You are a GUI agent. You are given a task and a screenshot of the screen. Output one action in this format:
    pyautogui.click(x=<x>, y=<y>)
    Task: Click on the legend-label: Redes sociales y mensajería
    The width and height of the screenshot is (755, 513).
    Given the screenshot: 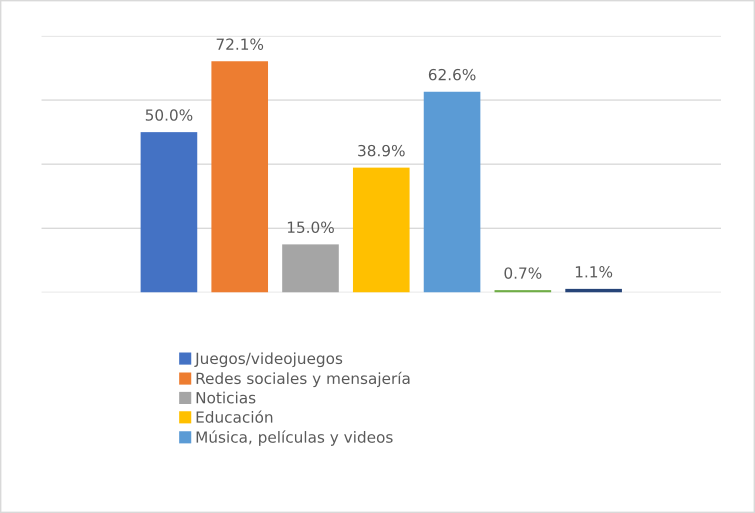 What is the action you would take?
    pyautogui.click(x=303, y=380)
    